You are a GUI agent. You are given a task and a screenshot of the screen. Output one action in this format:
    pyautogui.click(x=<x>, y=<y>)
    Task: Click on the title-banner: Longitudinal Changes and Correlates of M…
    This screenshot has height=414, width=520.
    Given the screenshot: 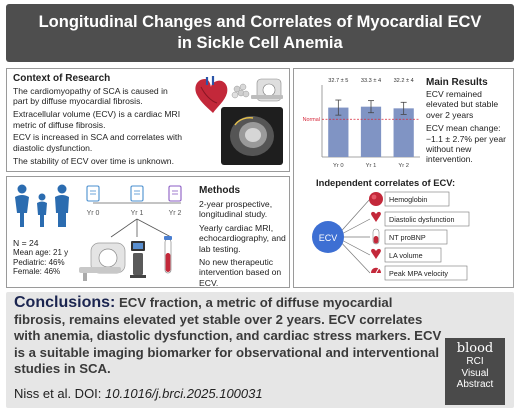 What is the action you would take?
    pyautogui.click(x=260, y=33)
    